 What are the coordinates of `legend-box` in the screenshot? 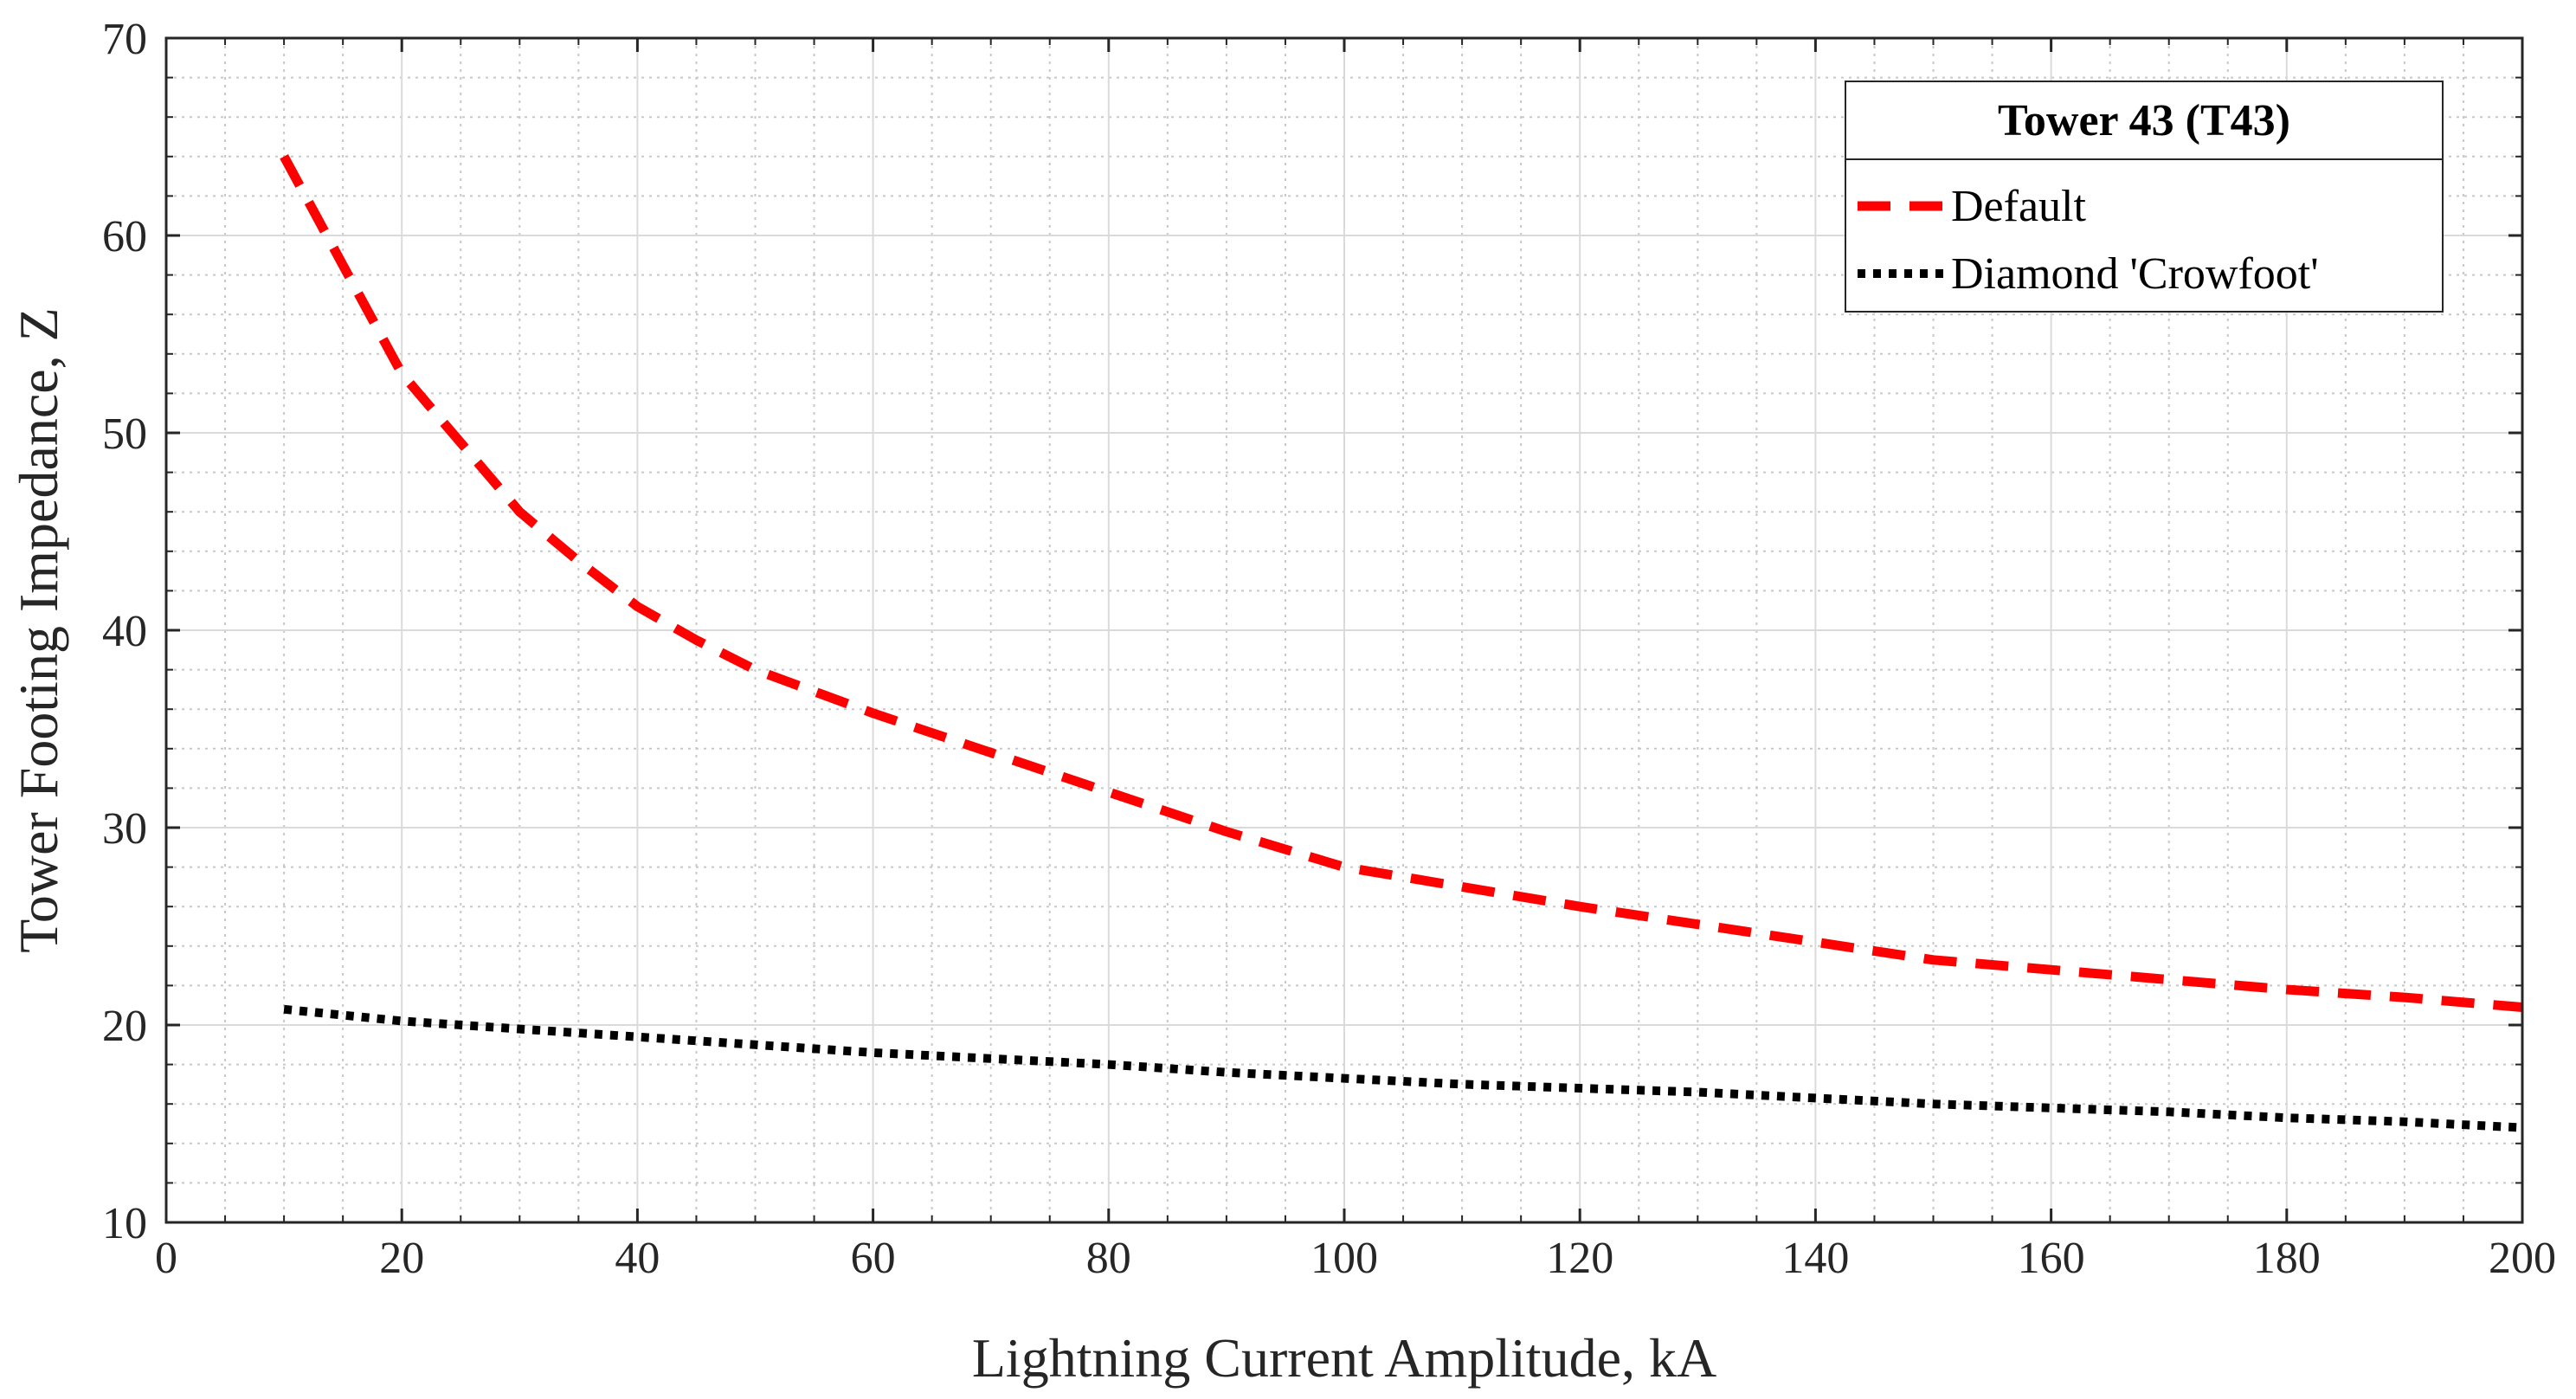 It's located at (2144, 197).